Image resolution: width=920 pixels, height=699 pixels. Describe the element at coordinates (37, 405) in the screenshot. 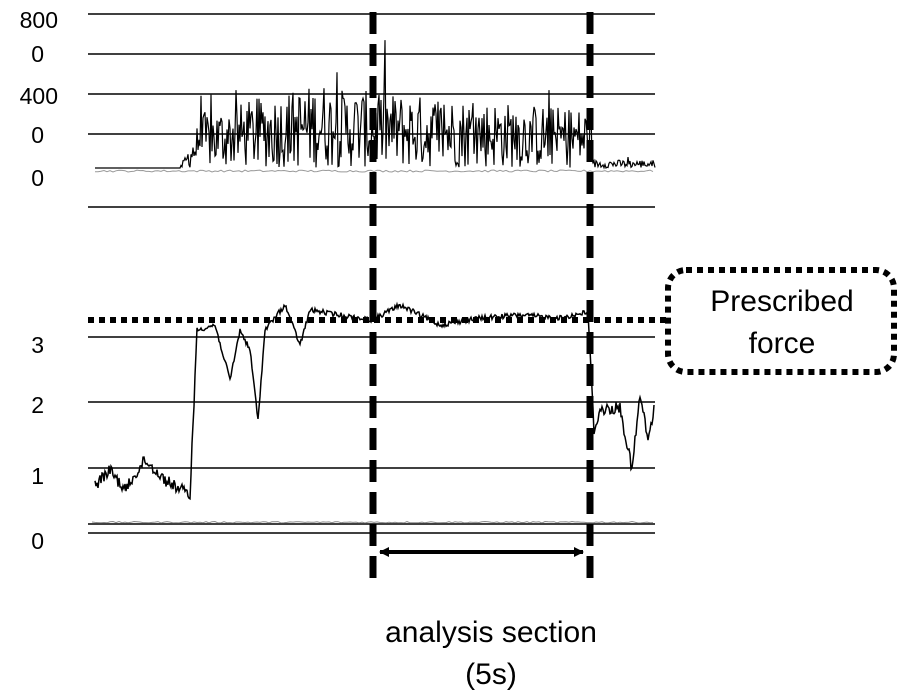

I see `tick-label: 2` at that location.